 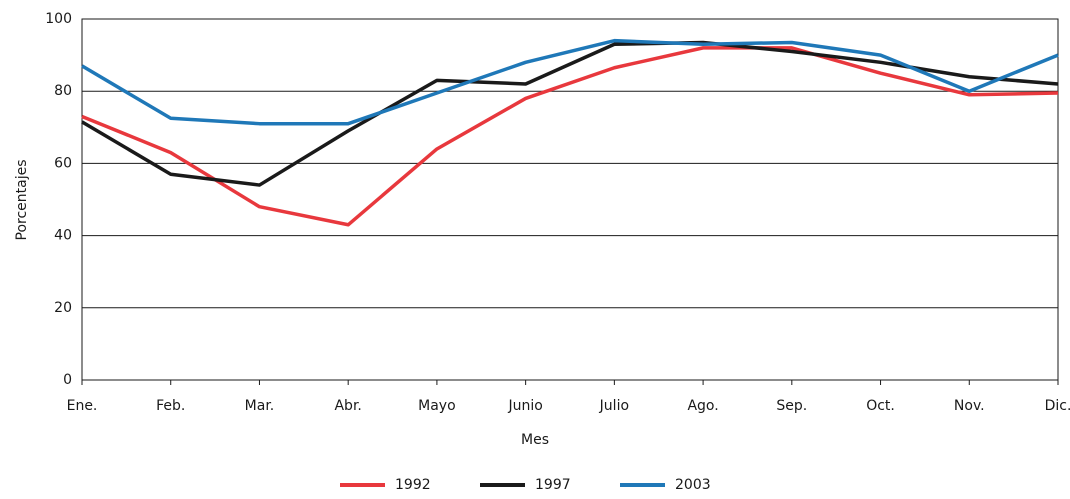 What do you see at coordinates (22, 199) in the screenshot?
I see `y-axis-label: Porcentajes` at bounding box center [22, 199].